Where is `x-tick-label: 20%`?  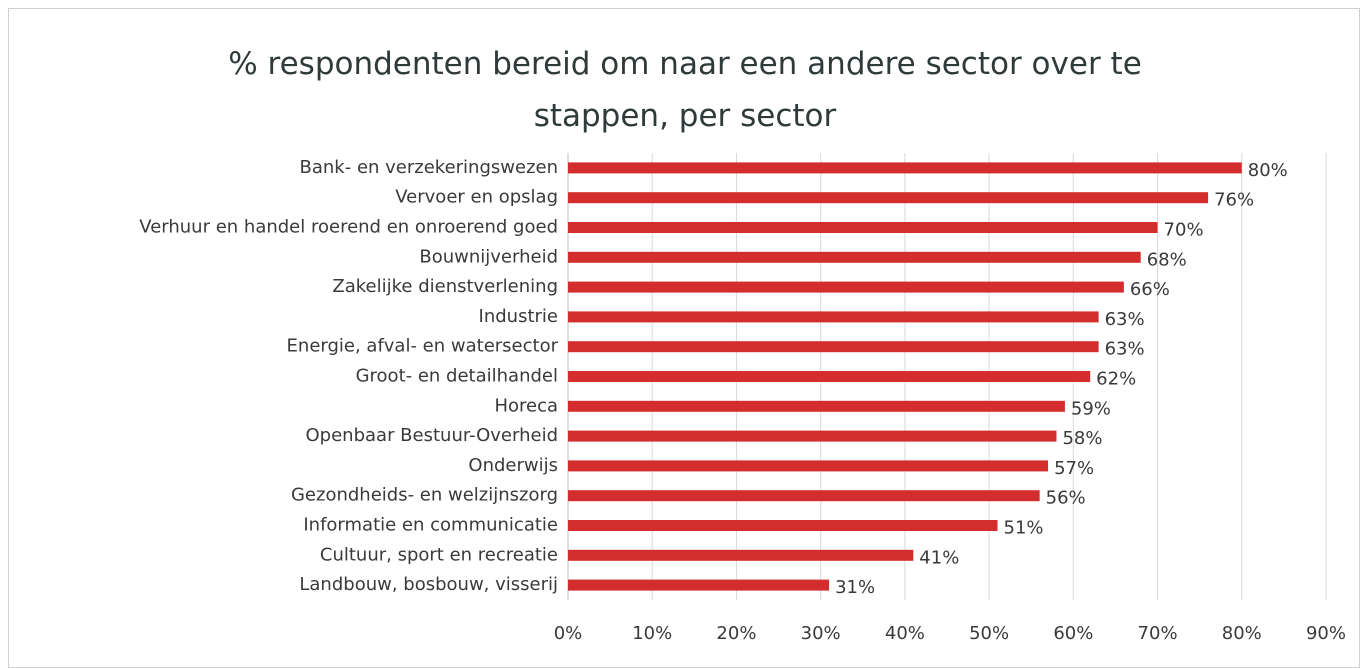 x-tick-label: 20% is located at coordinates (736, 633).